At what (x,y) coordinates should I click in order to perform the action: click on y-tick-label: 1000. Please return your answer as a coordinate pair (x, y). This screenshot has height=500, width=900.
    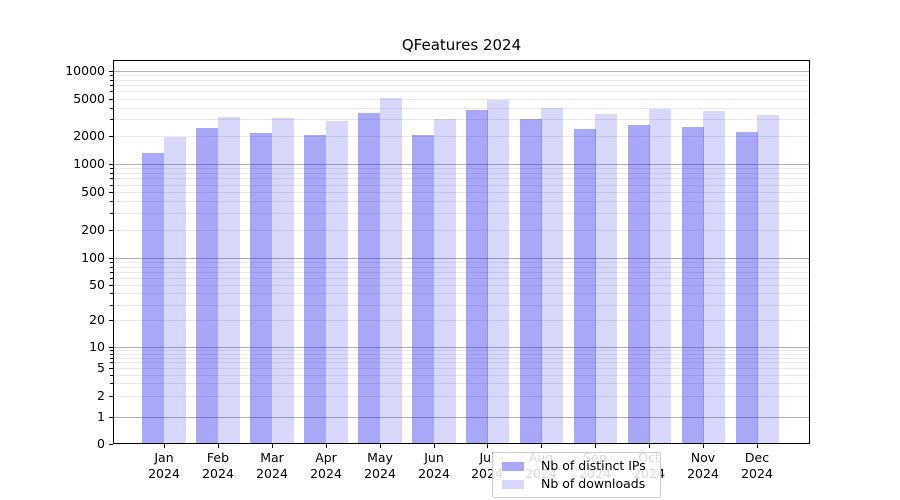
    Looking at the image, I should click on (89, 163).